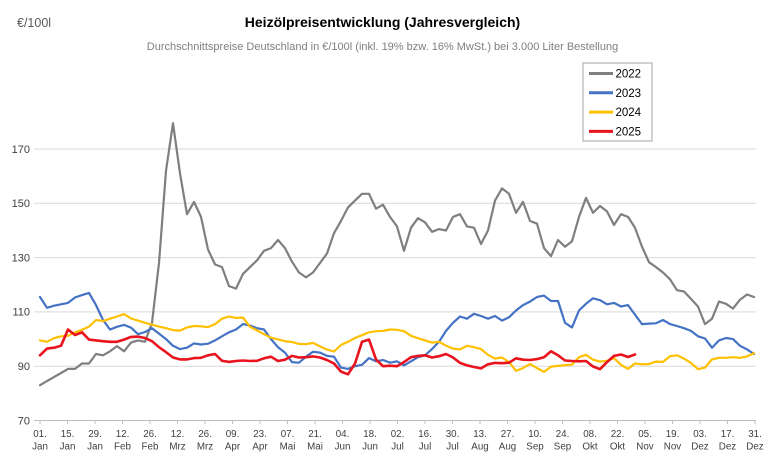 The width and height of the screenshot is (765, 465). I want to click on legend-item-2022: 2022, so click(615, 75).